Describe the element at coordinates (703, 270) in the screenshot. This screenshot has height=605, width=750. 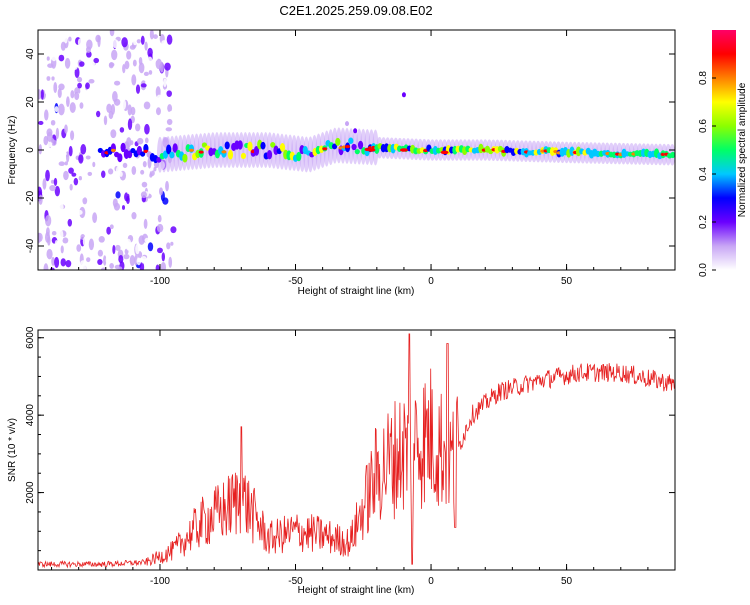
I see `colorbar-tick-label-0: 0.0` at that location.